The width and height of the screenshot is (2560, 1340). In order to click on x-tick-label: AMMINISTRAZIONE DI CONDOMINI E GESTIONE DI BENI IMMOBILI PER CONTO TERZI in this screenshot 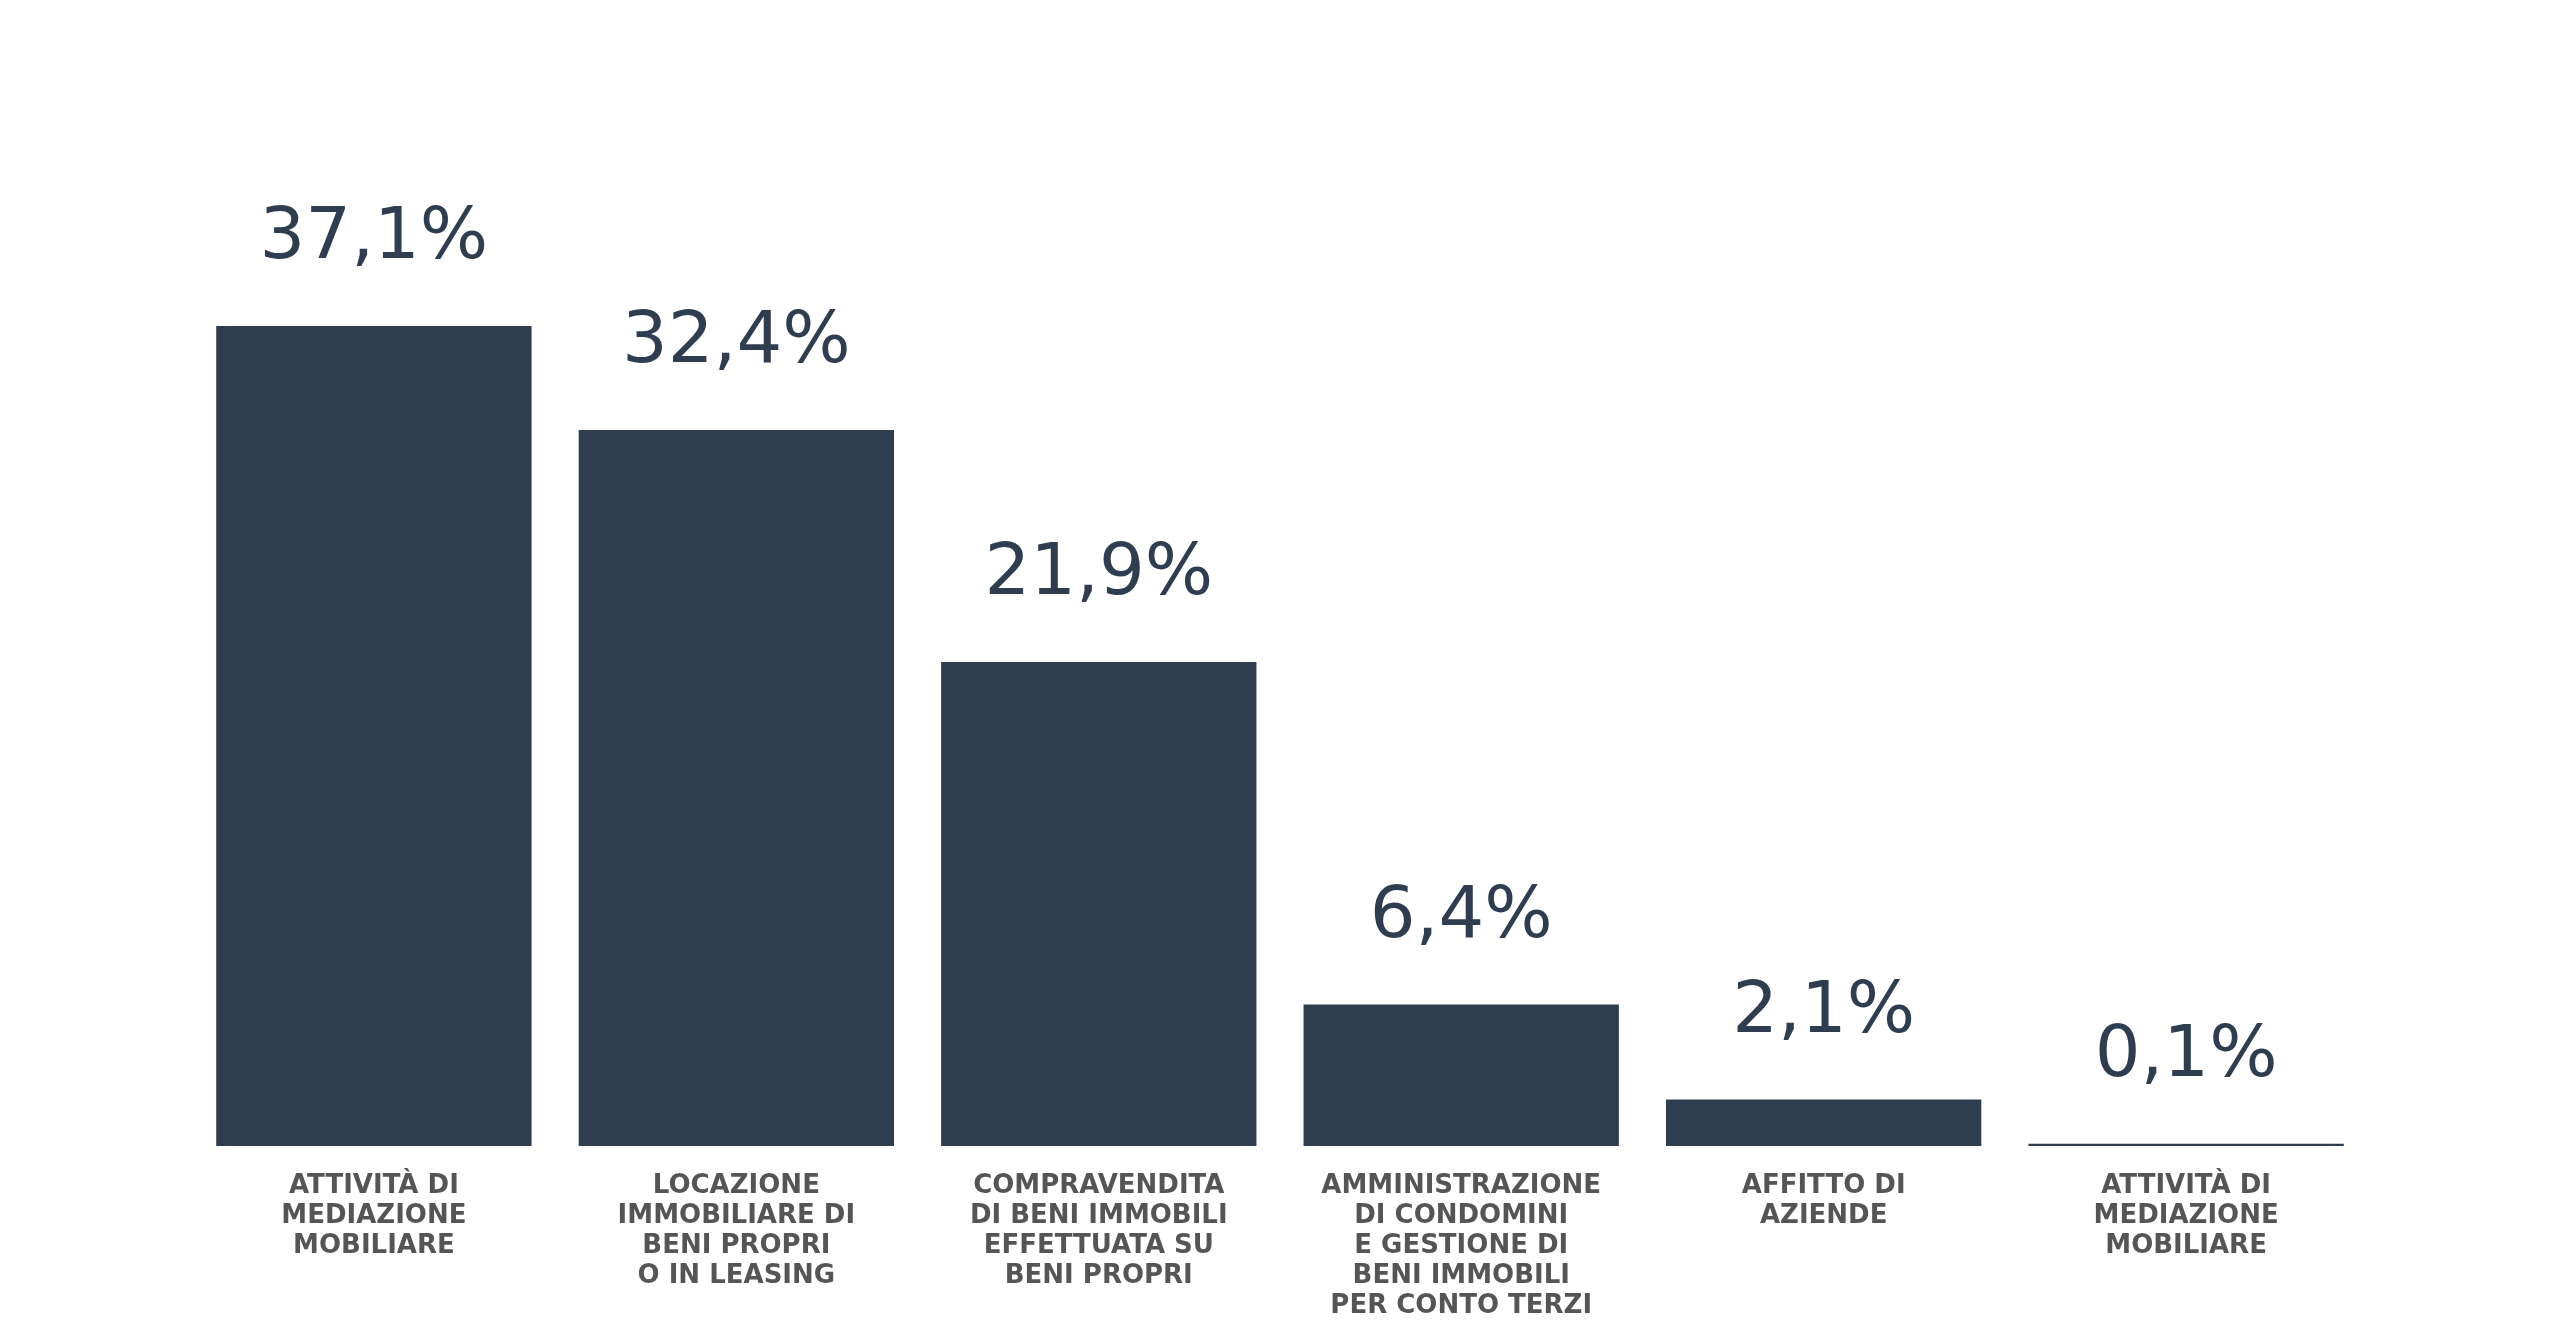, I will do `click(1461, 1243)`.